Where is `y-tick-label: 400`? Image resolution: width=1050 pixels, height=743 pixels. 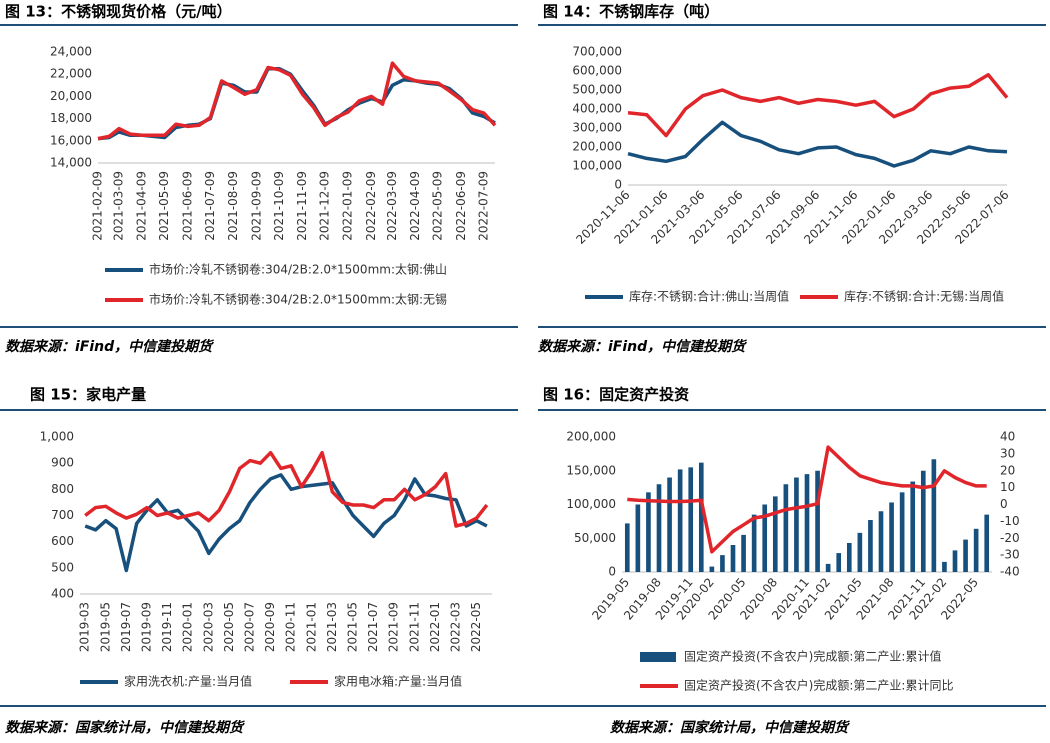 y-tick-label: 400 is located at coordinates (62, 594).